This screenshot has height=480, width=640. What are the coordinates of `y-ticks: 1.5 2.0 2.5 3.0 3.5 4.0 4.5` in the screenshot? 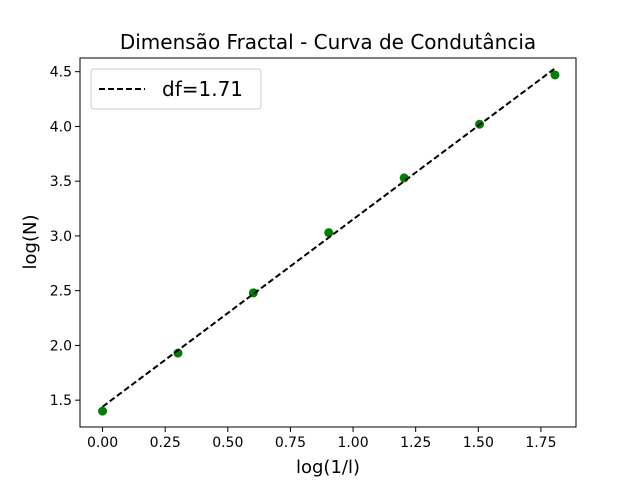 It's located at (65, 237).